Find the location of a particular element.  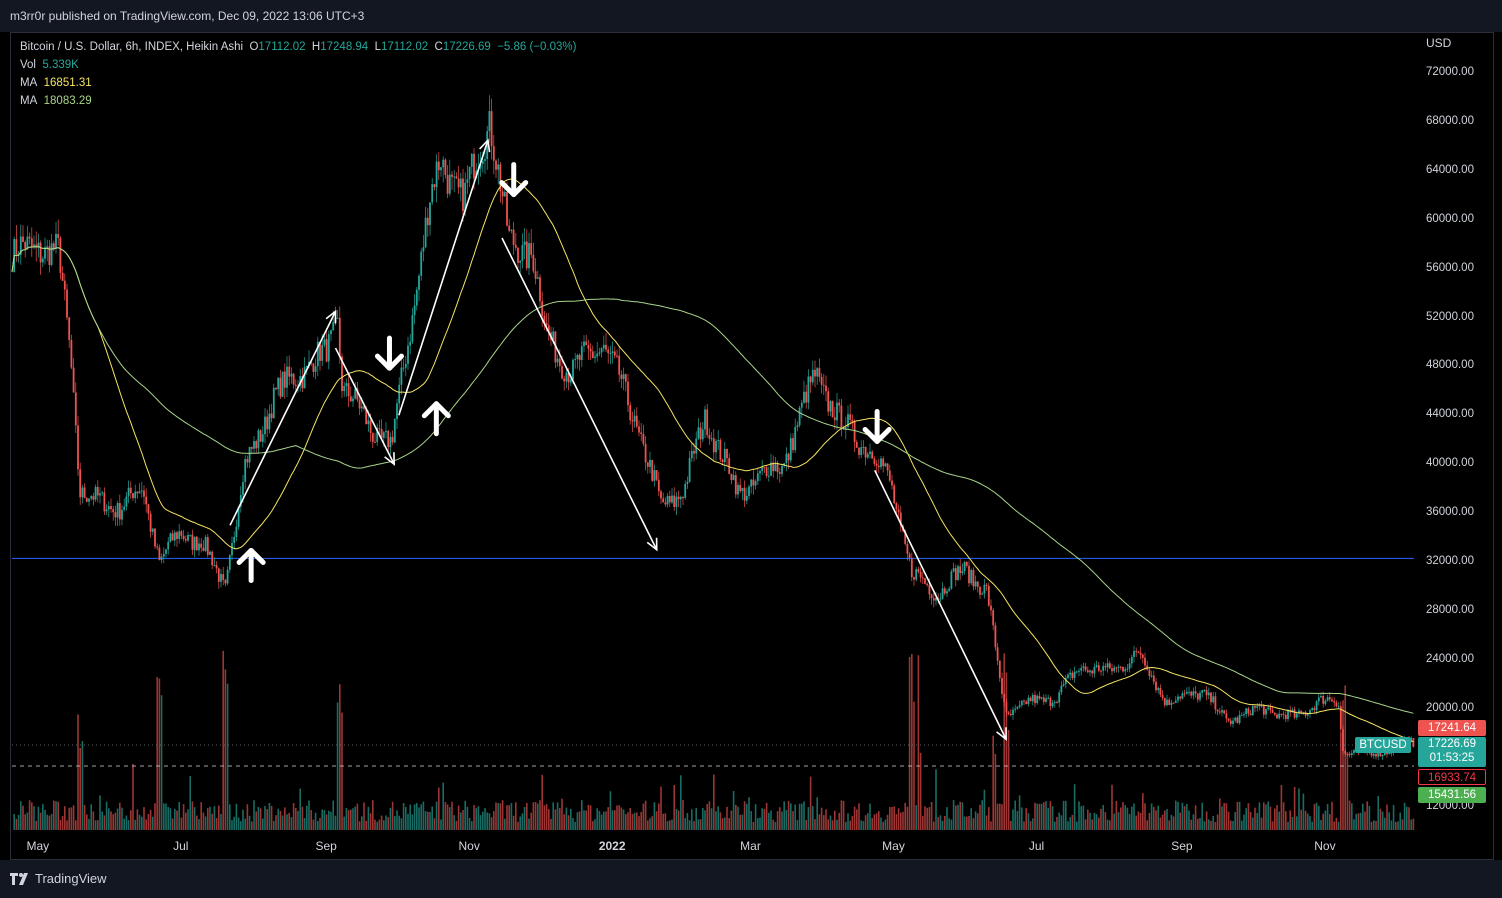

time-tick-label: 2022 is located at coordinates (612, 846).